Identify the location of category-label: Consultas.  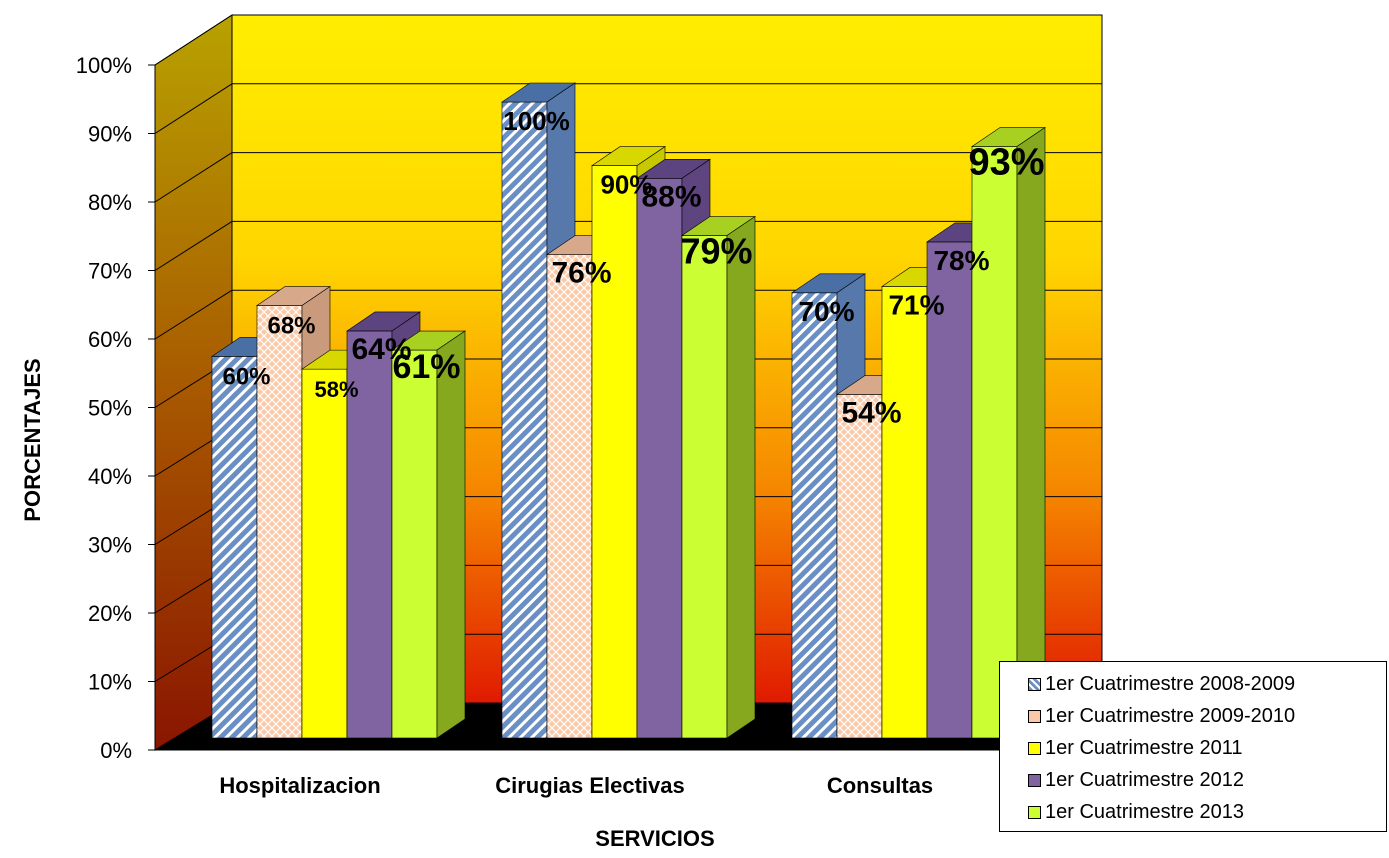
(880, 785).